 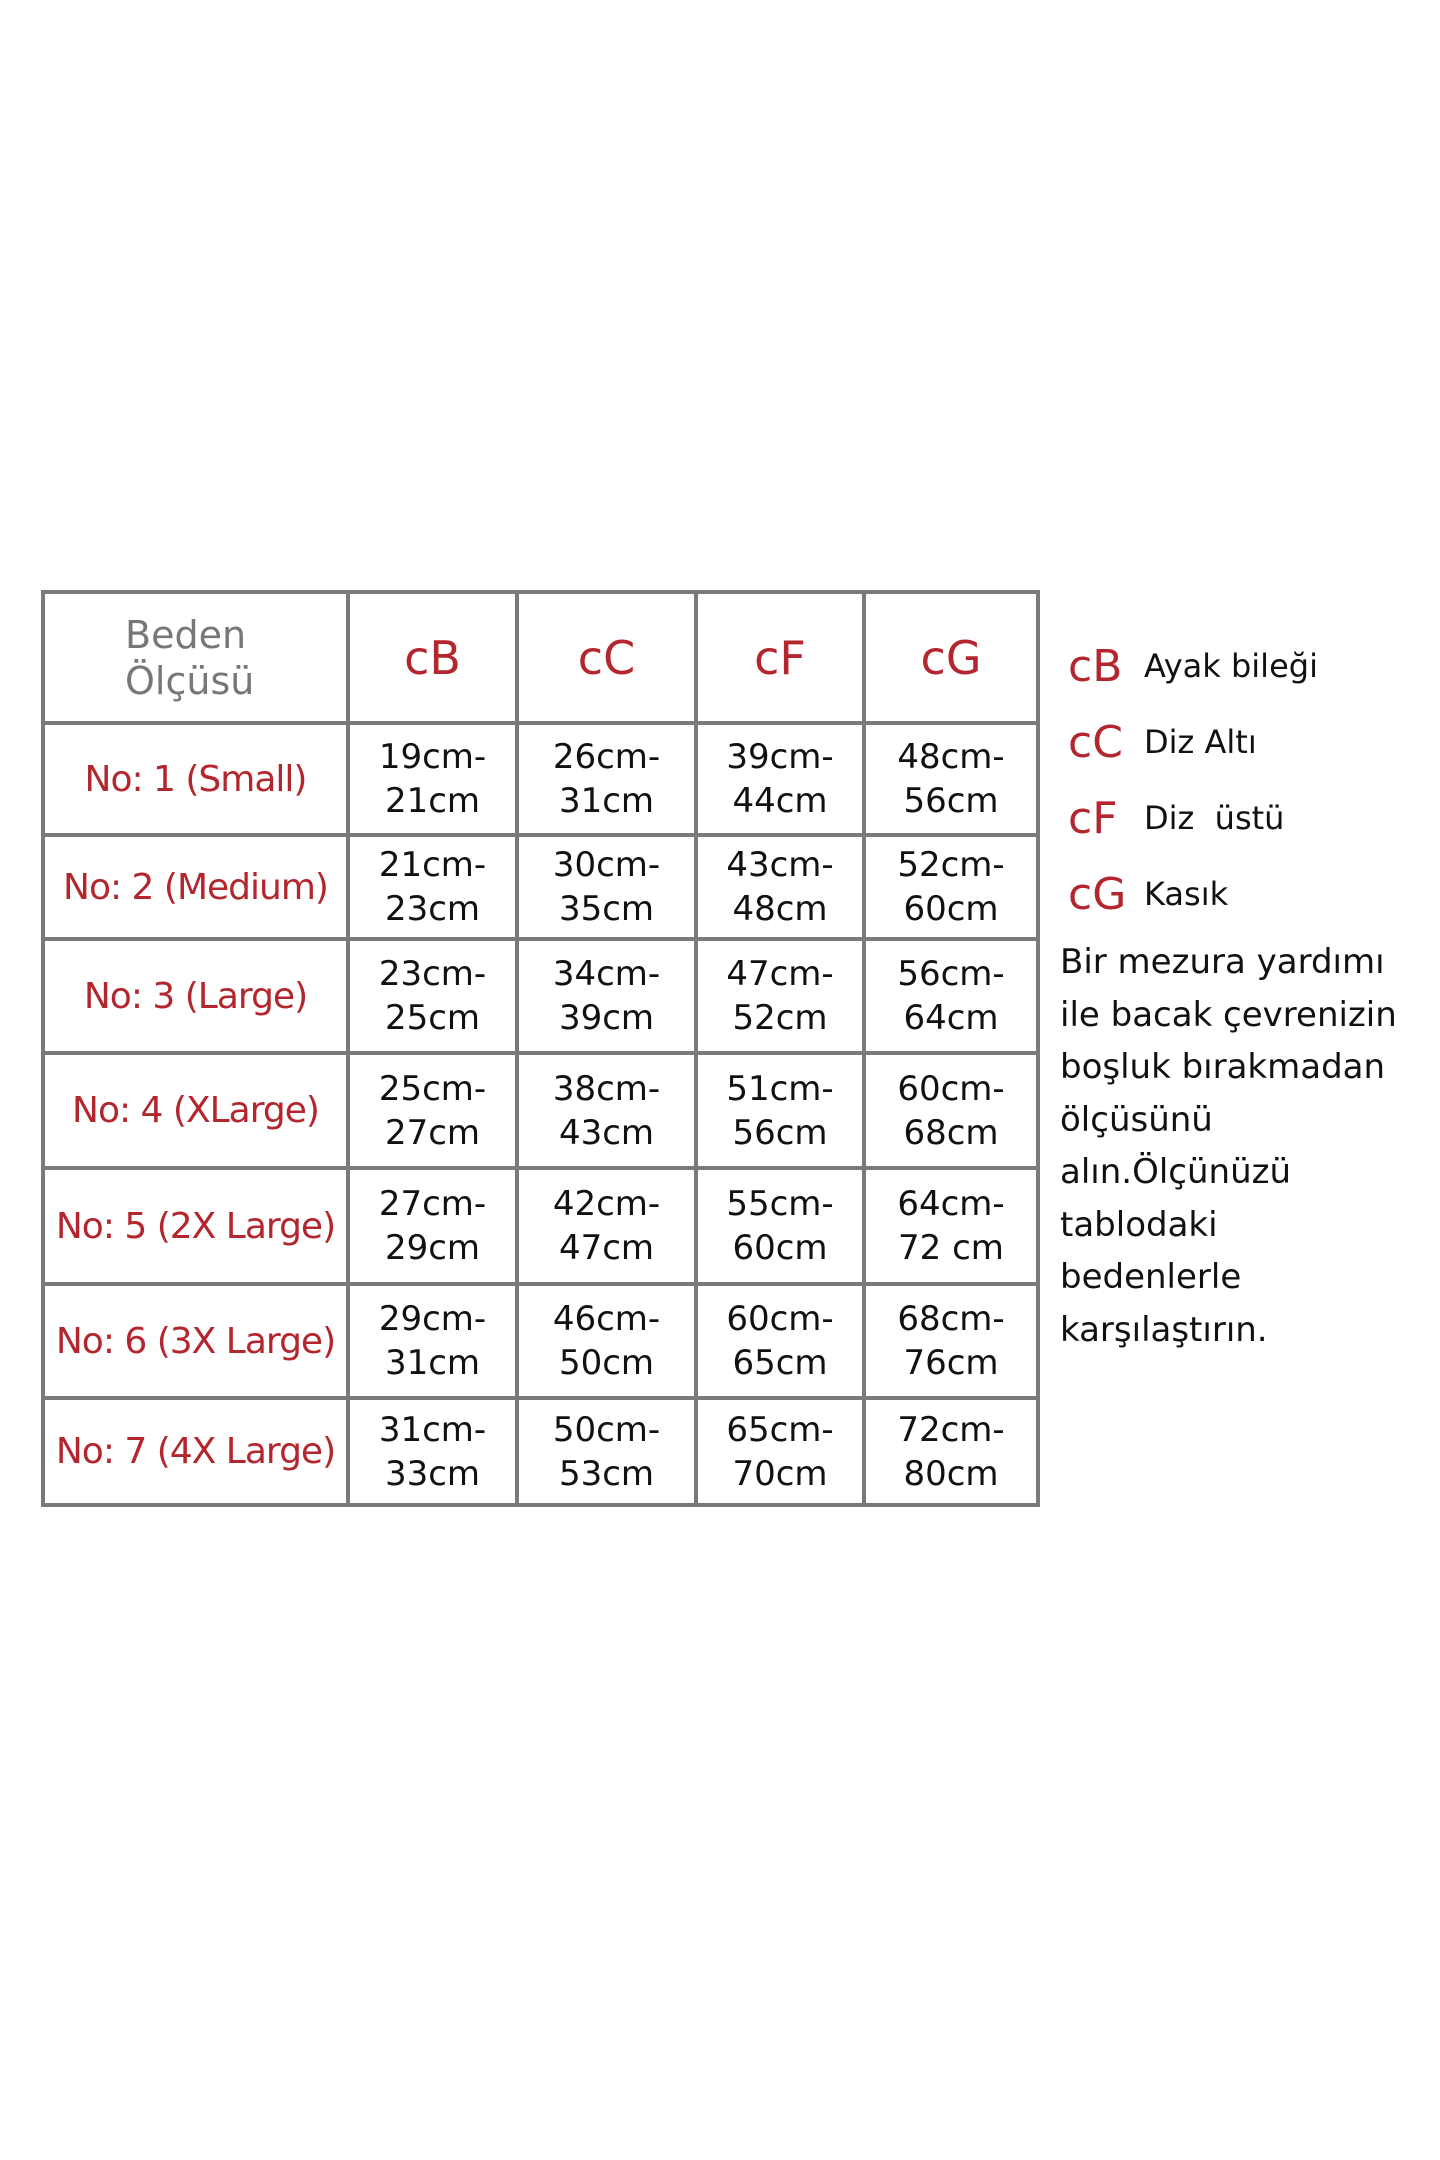 I want to click on legend-item: cB Ayak bileği, so click(x=1193, y=666).